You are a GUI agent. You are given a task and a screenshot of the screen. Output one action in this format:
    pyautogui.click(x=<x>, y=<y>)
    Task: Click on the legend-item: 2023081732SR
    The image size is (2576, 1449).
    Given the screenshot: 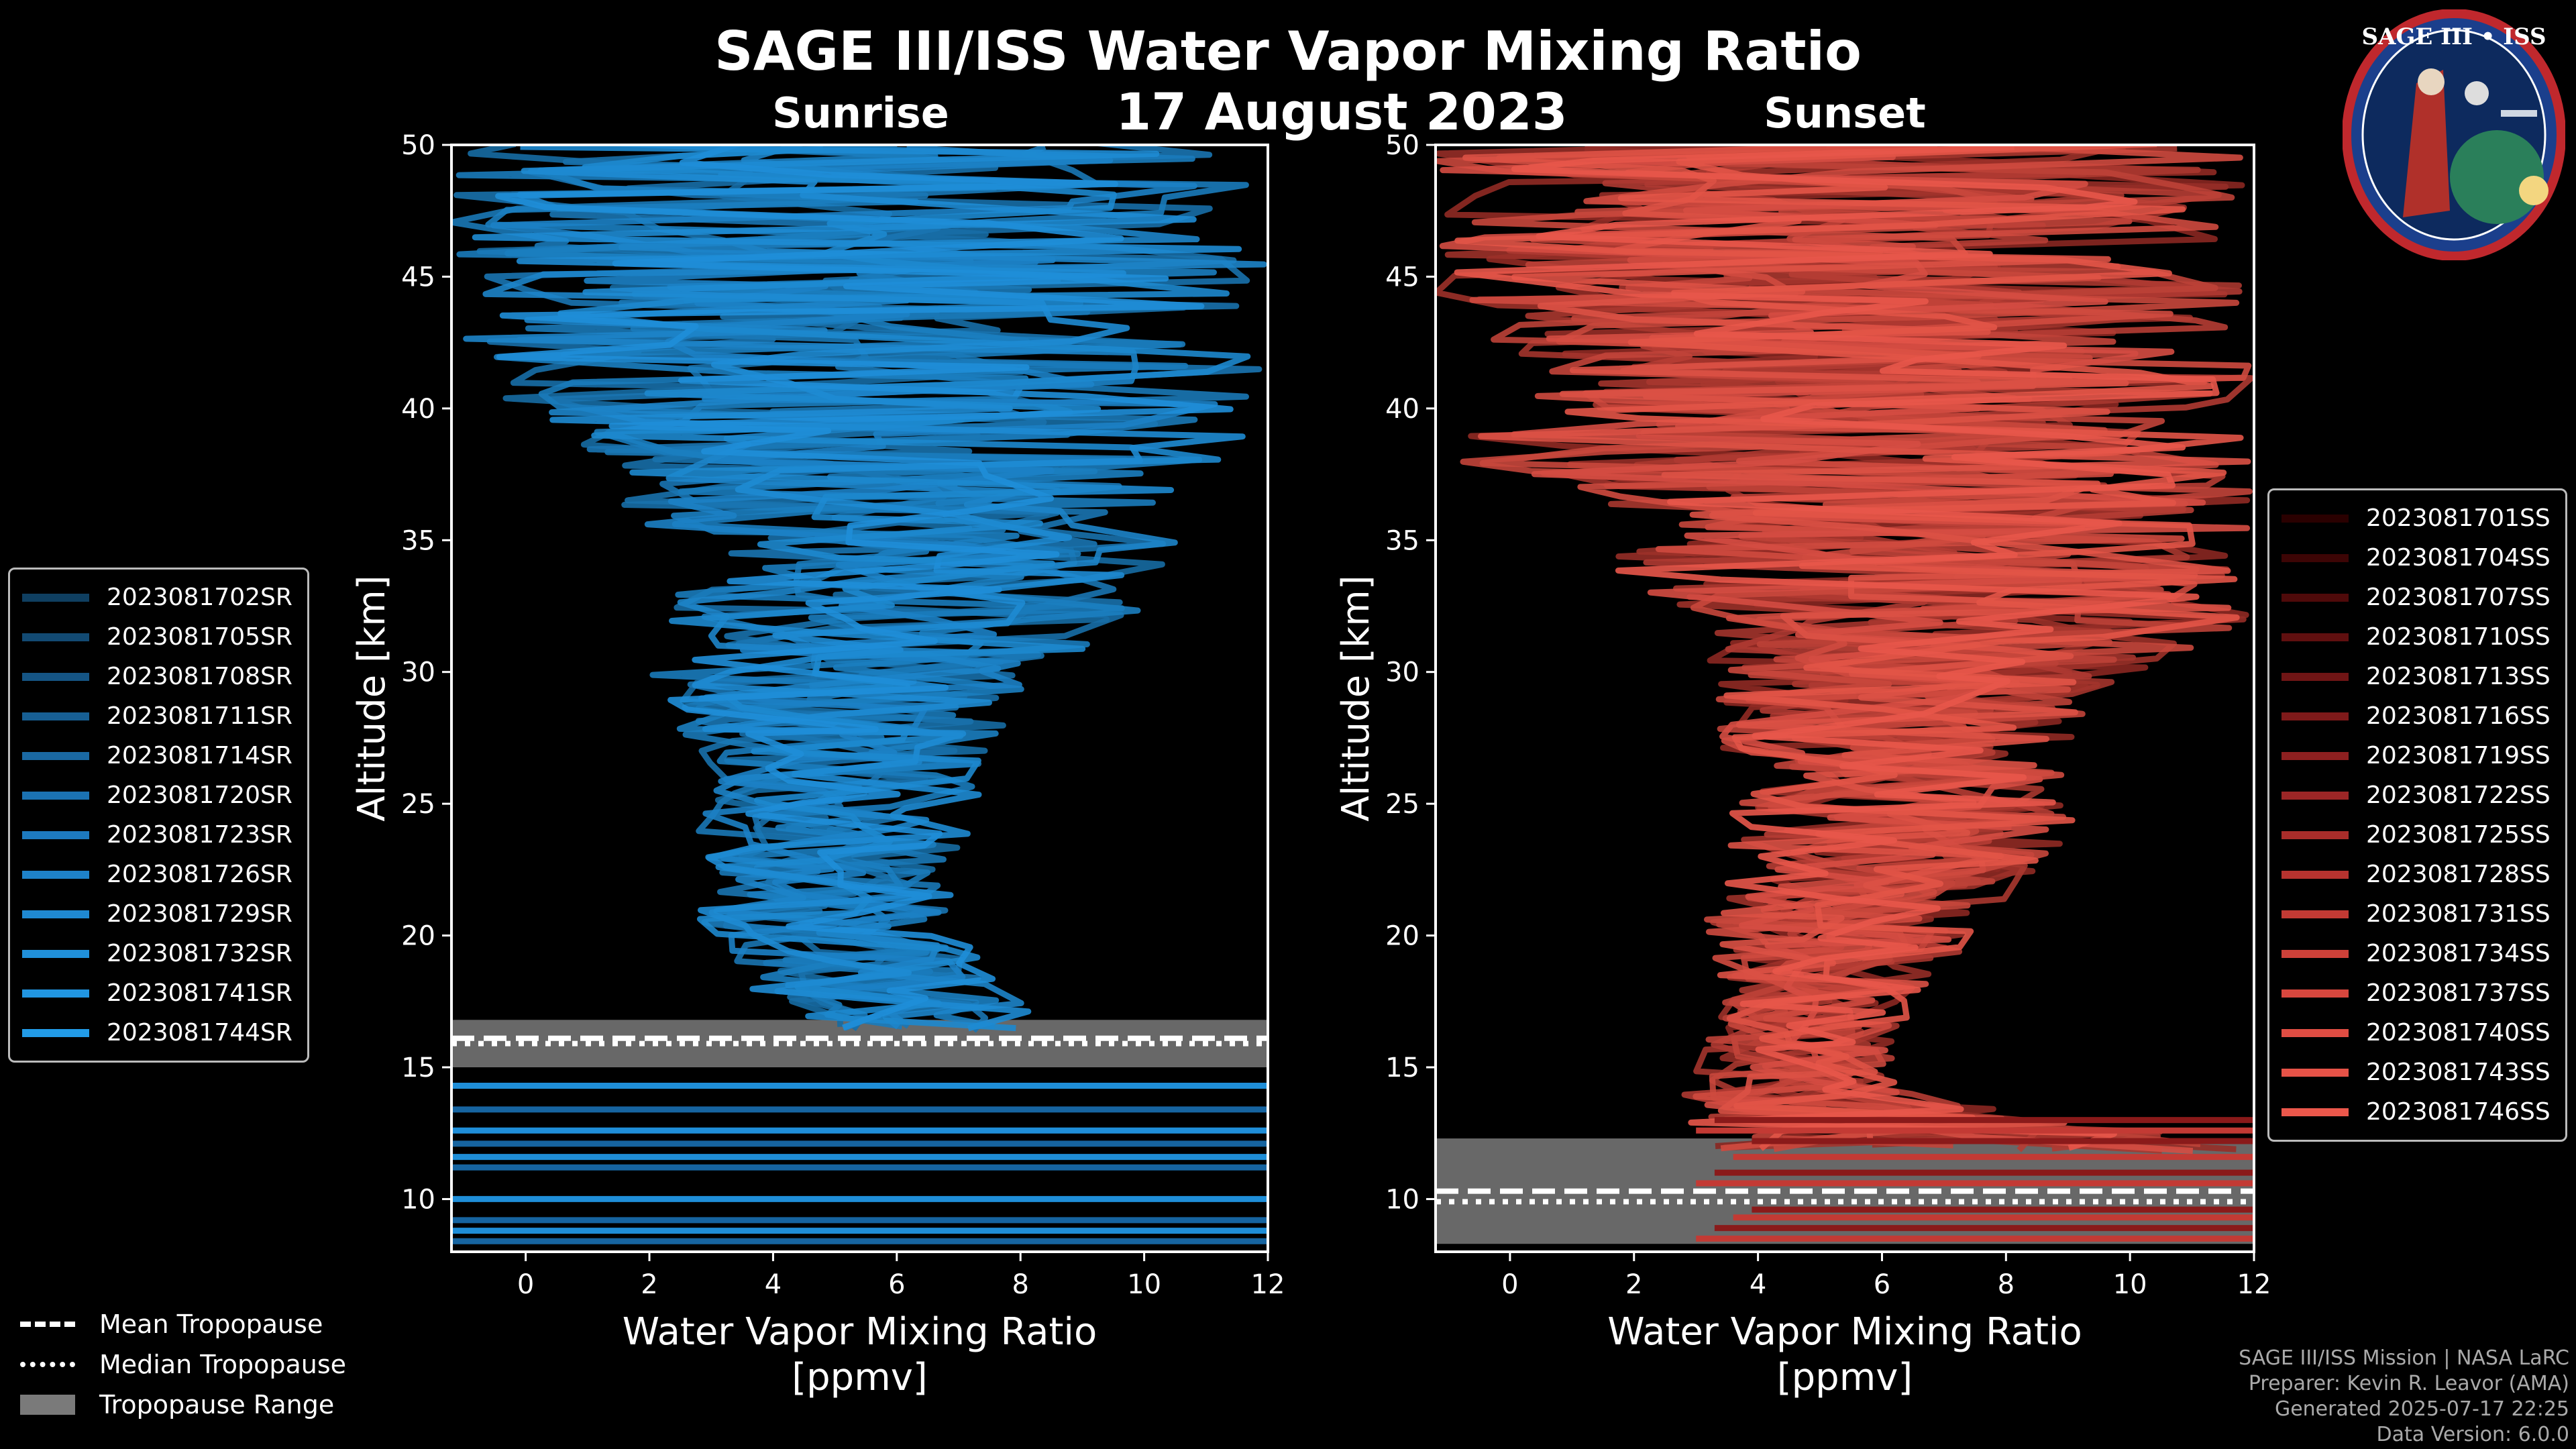 What is the action you would take?
    pyautogui.click(x=157, y=953)
    